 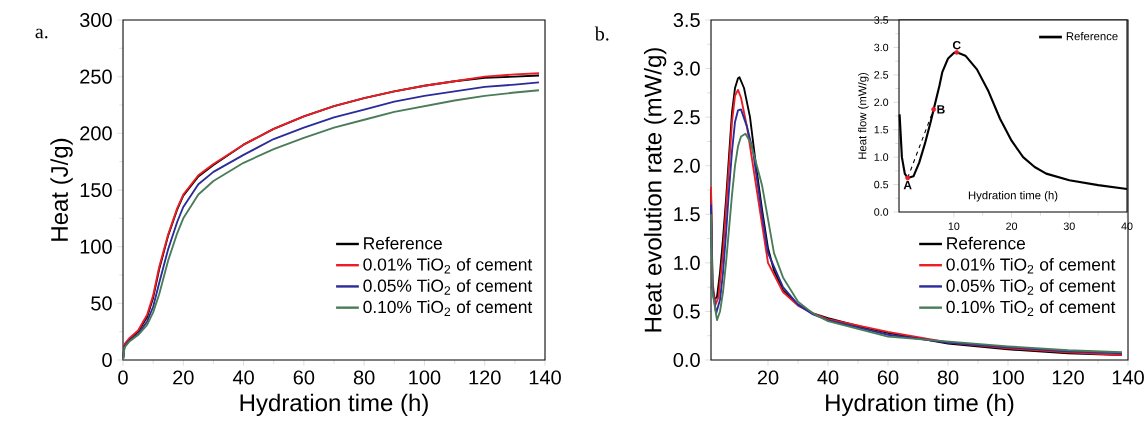 What do you see at coordinates (101, 303) in the screenshot?
I see `y-tick-label: 50` at bounding box center [101, 303].